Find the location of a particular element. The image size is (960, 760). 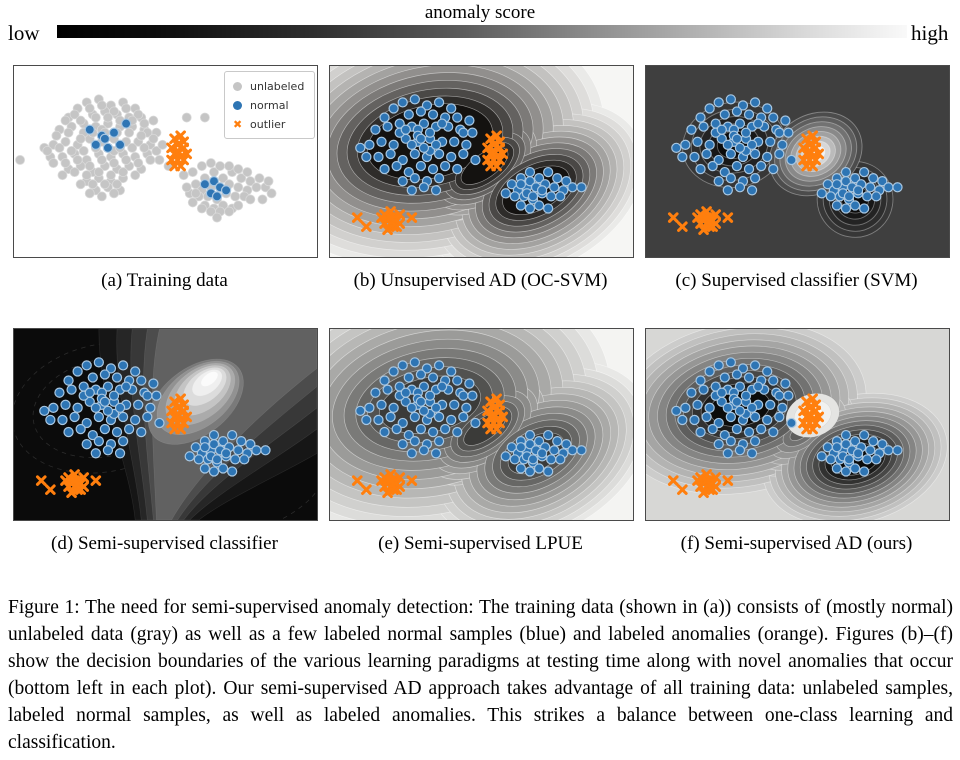

legend-item-unlabeled: unlabeled is located at coordinates (269, 86).